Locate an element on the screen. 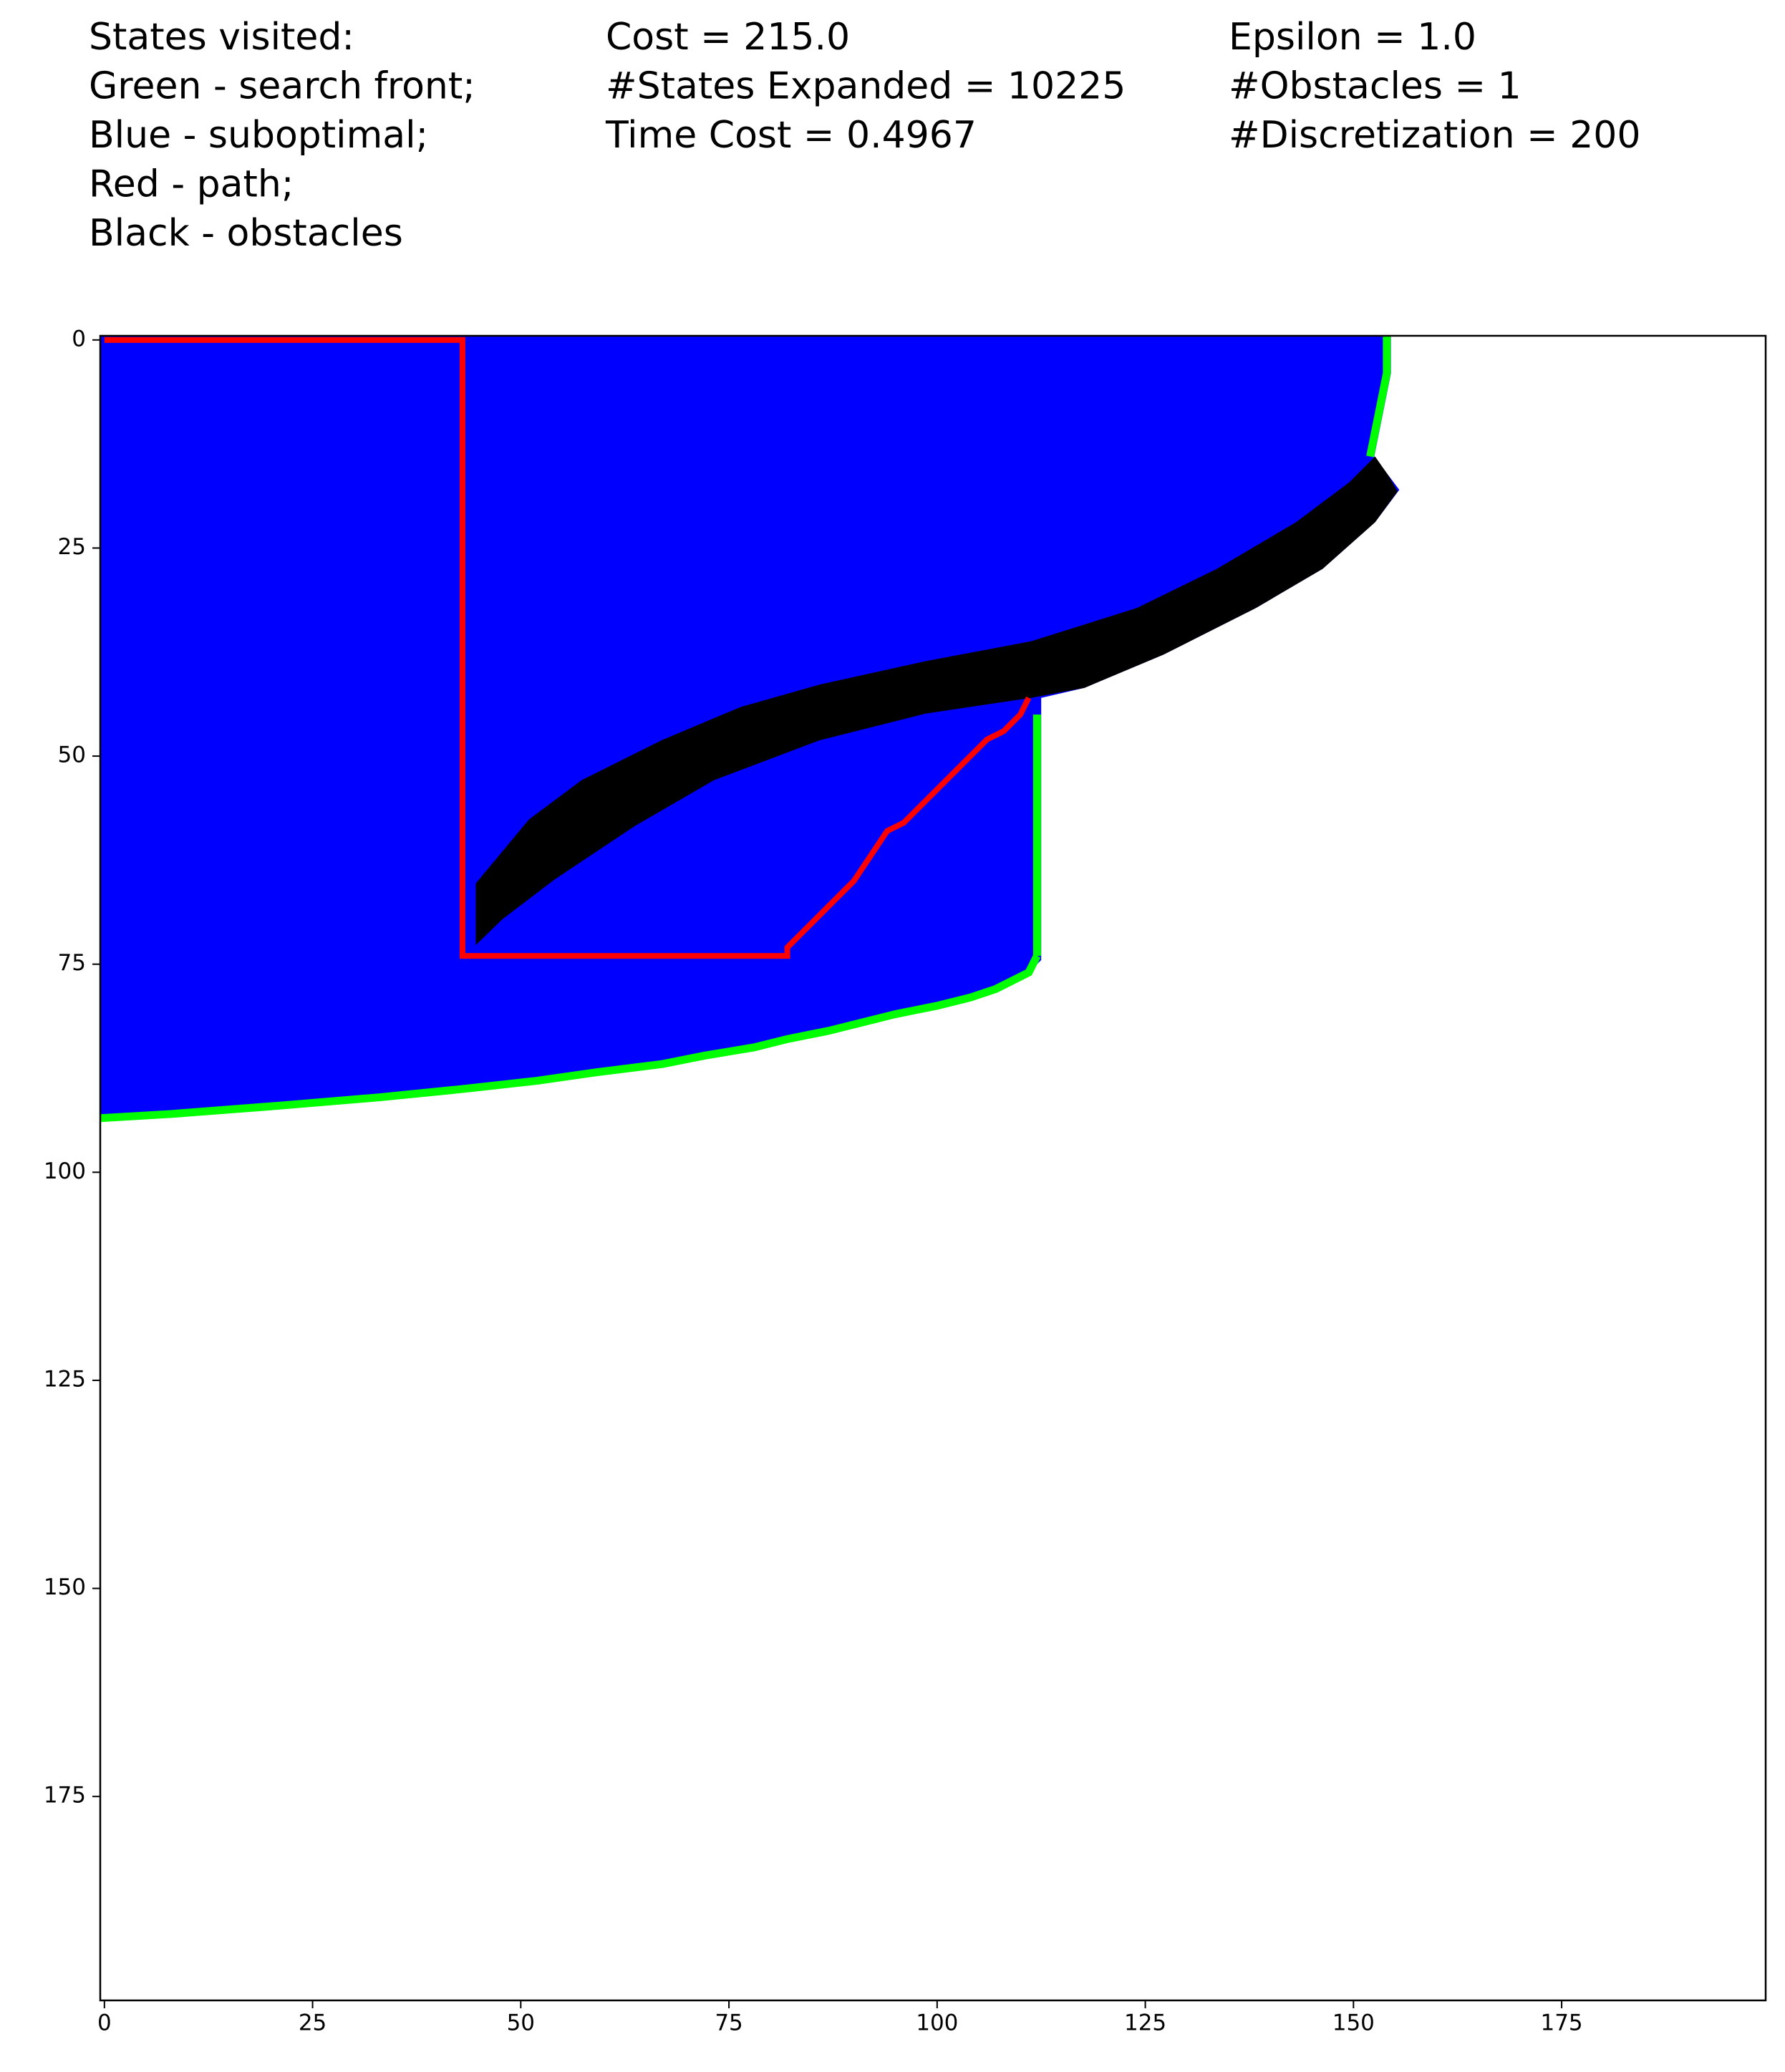  x-tick-label: 175 is located at coordinates (1561, 2023).